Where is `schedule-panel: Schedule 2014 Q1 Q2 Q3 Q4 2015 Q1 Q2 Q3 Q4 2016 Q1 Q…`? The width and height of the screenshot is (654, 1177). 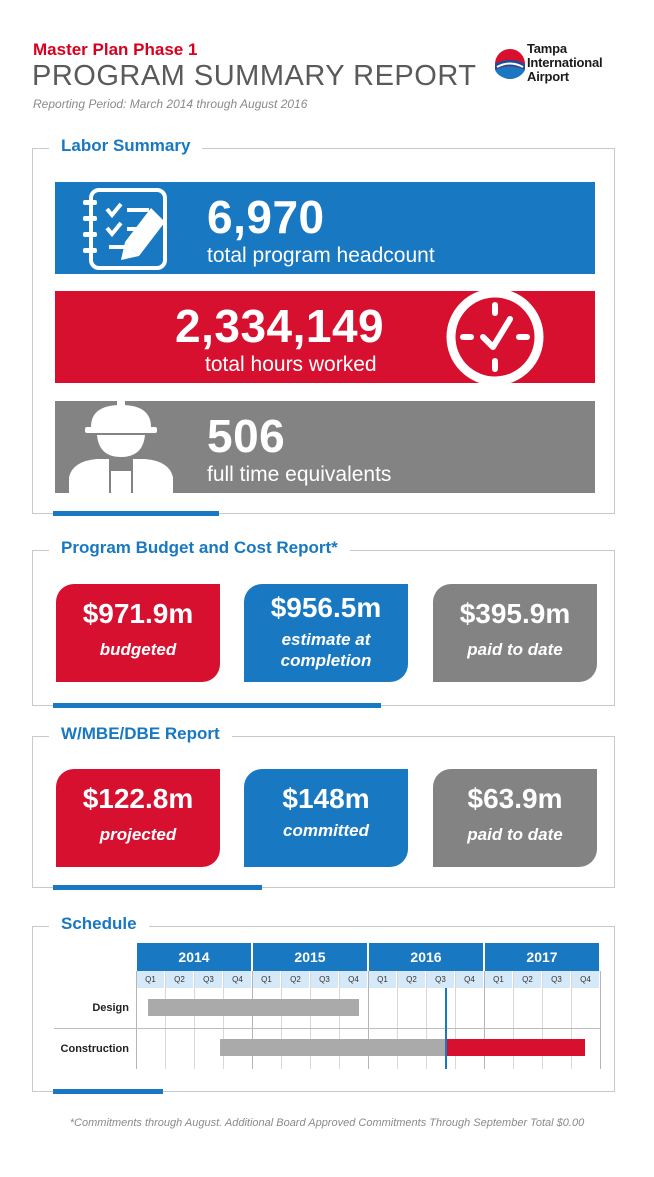 schedule-panel: Schedule 2014 Q1 Q2 Q3 Q4 2015 Q1 Q2 Q3 Q4 2016 Q1 Q… is located at coordinates (323, 1004).